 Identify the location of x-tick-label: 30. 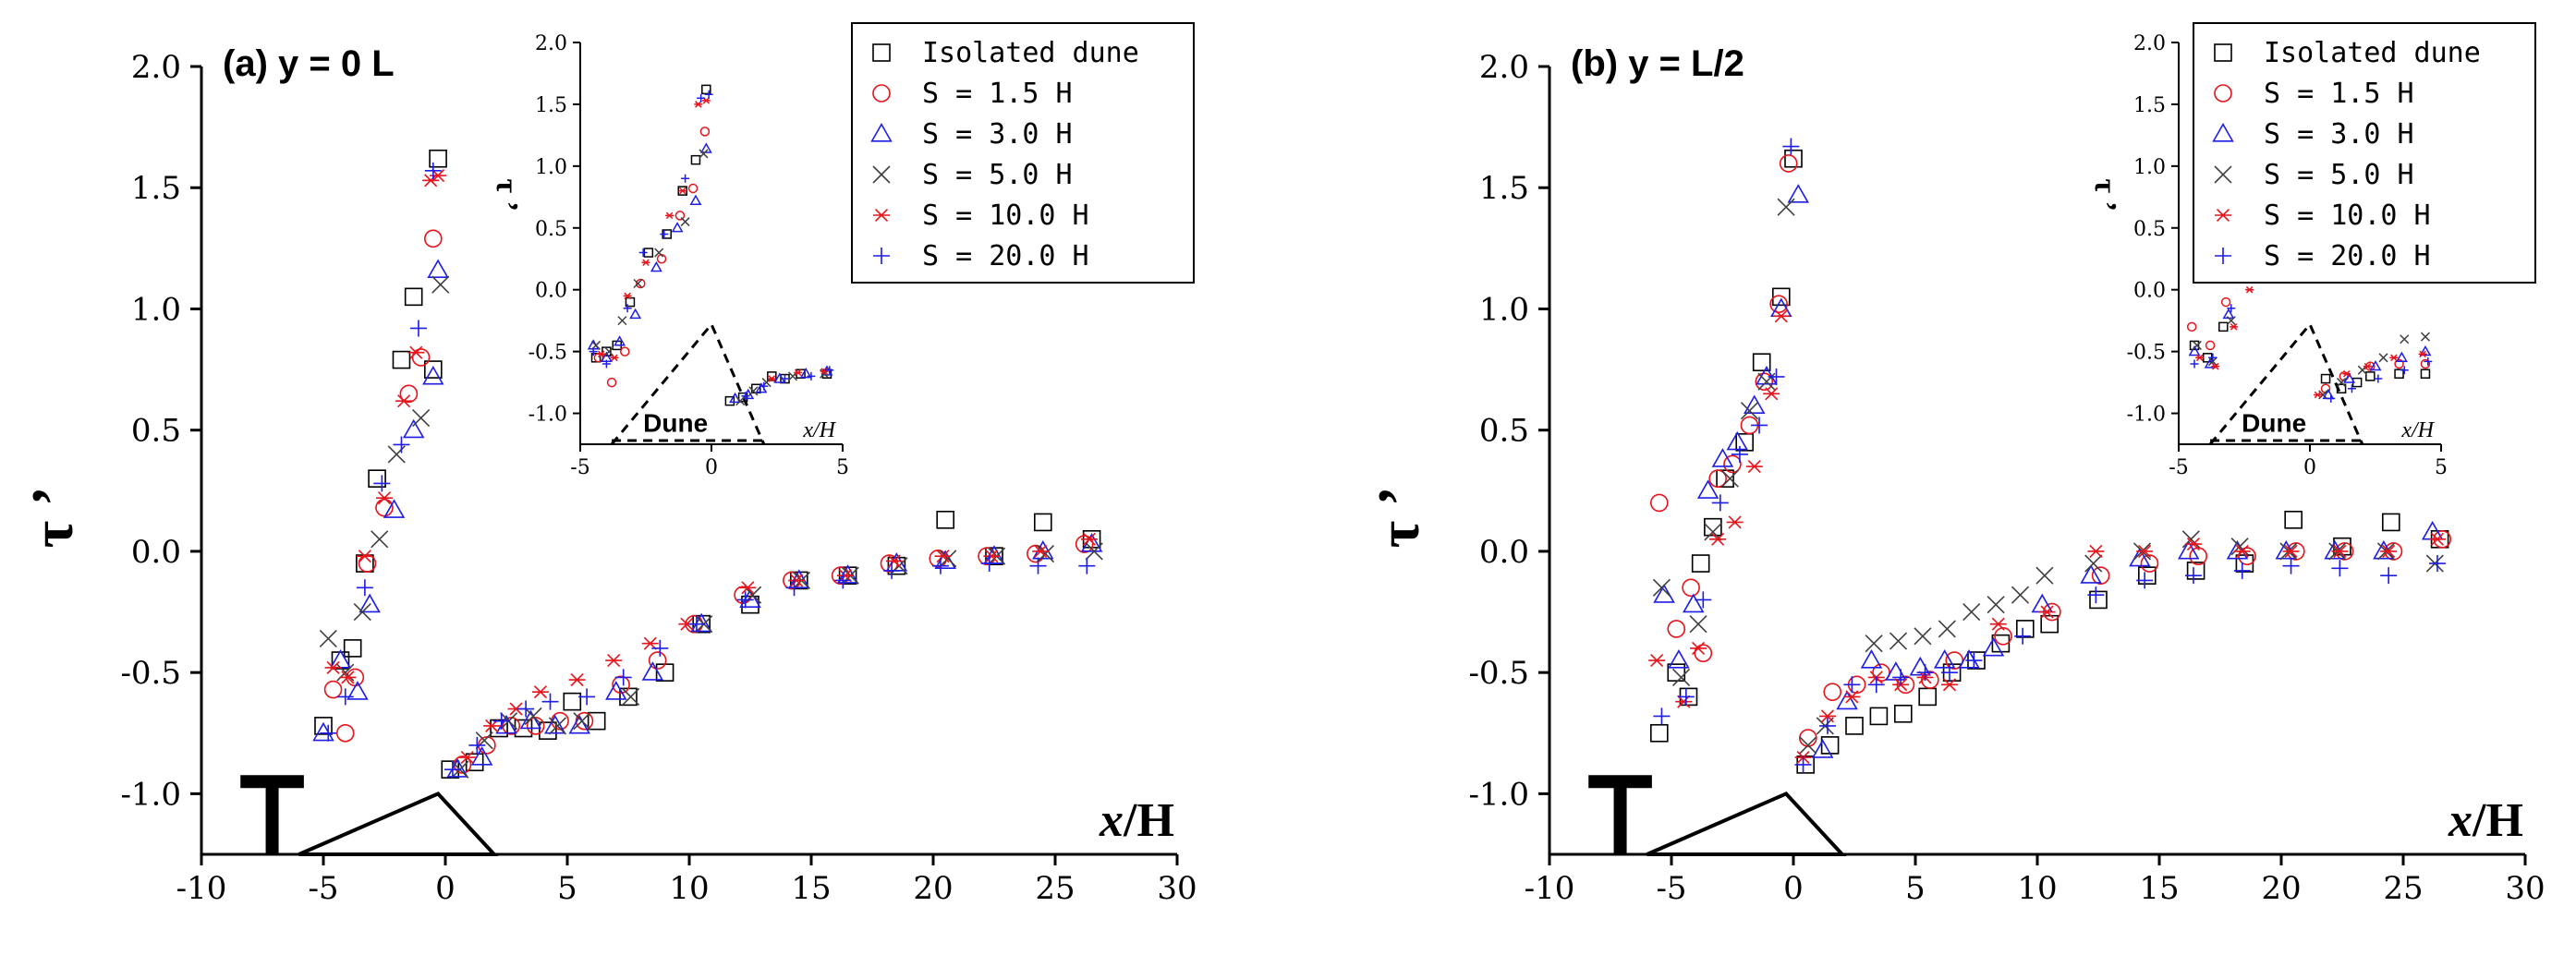
(2525, 888).